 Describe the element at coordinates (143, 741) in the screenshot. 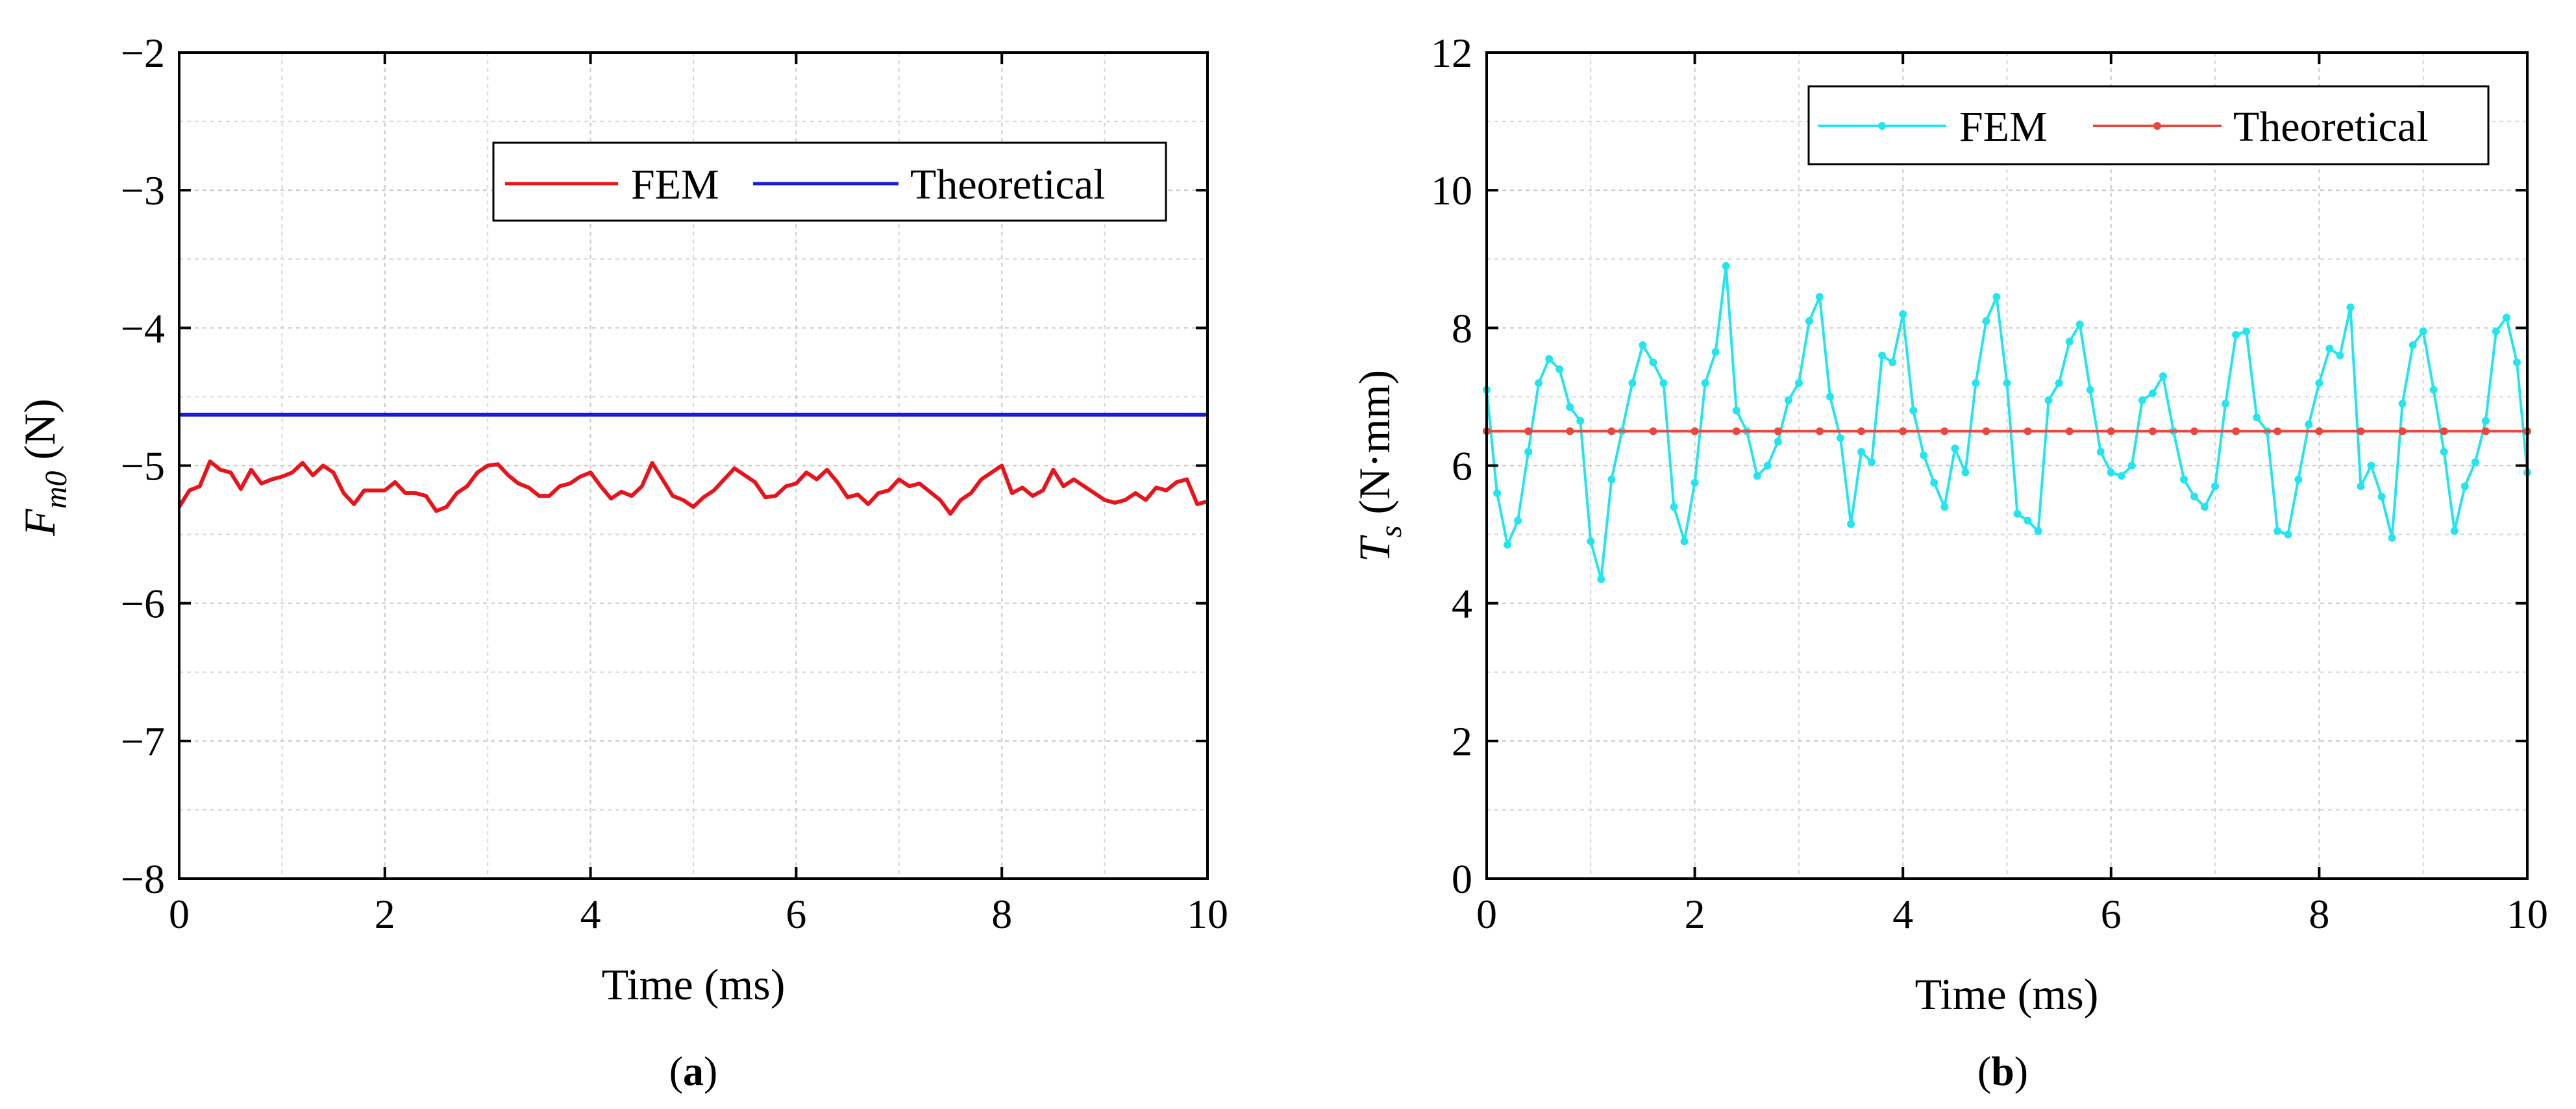

I see `panel-a-ytick-label: −7` at that location.